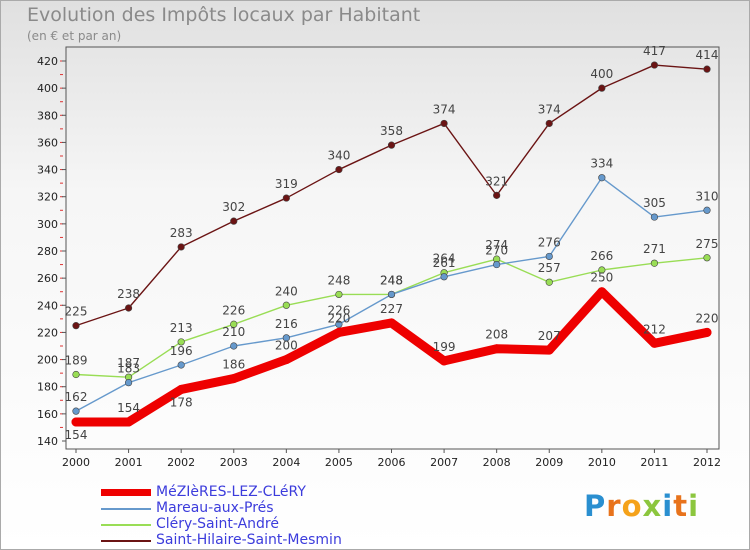 The height and width of the screenshot is (550, 750). What do you see at coordinates (392, 462) in the screenshot?
I see `x-tick-label: 2006` at bounding box center [392, 462].